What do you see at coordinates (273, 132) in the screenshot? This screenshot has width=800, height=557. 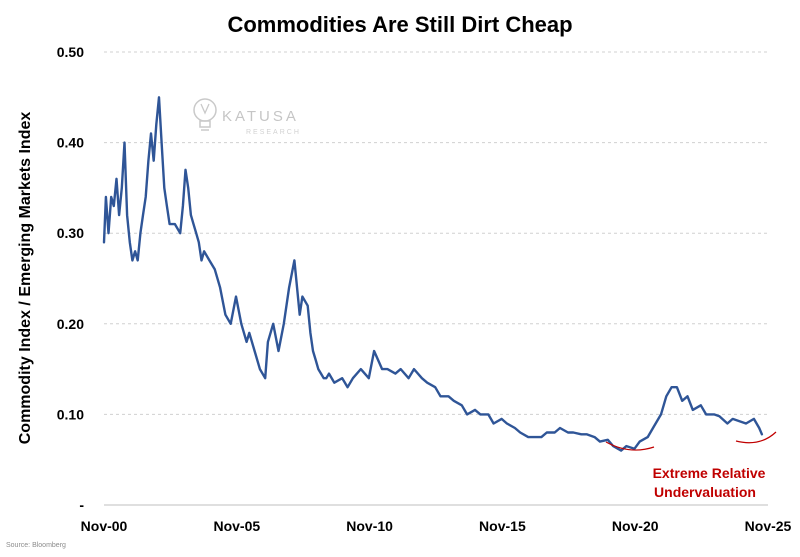 I see `logo-subtitle: RESEARCH` at bounding box center [273, 132].